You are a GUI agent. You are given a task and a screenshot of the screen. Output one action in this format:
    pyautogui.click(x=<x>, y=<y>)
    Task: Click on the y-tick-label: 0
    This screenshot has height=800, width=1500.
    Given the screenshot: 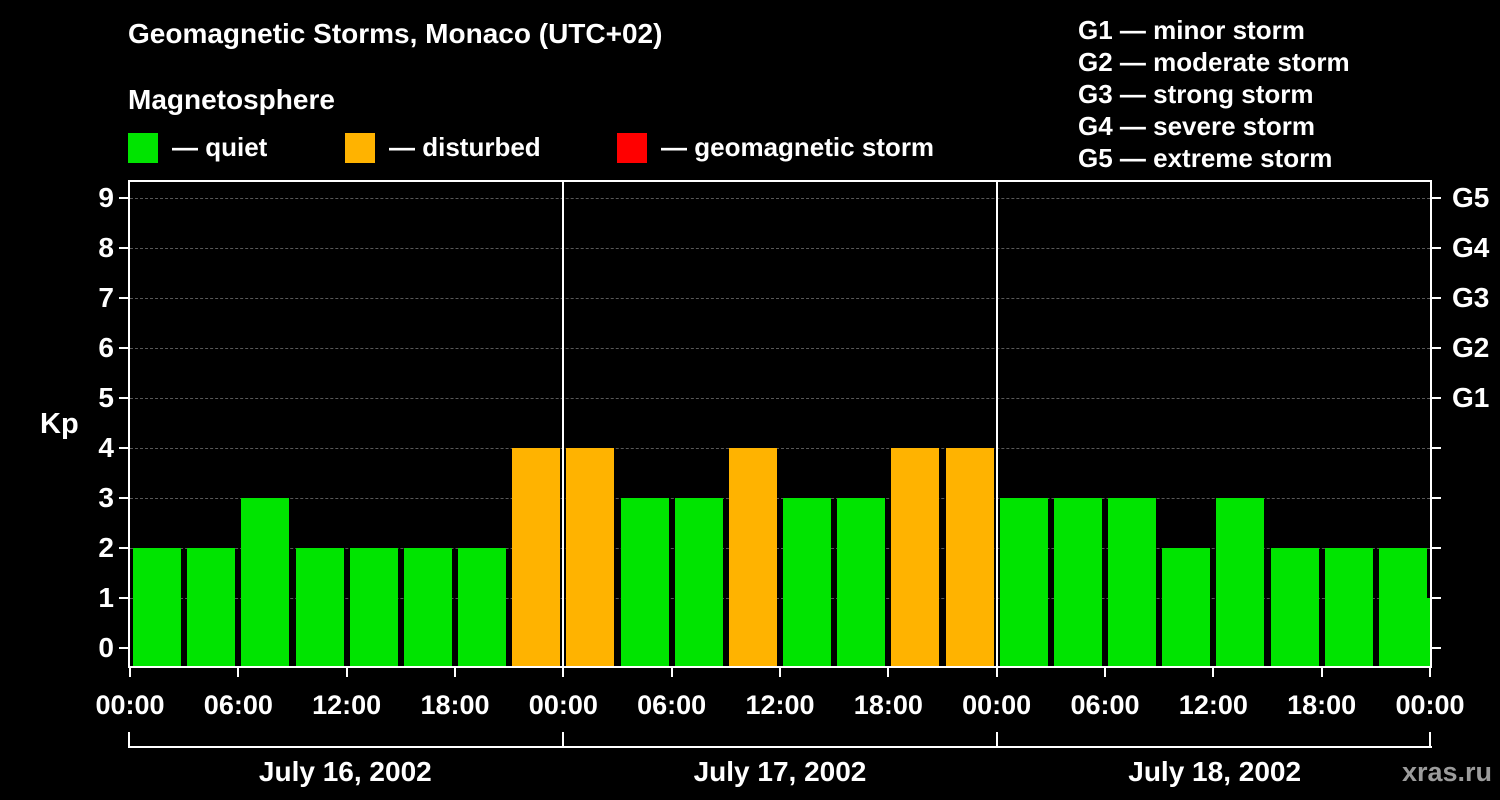 What is the action you would take?
    pyautogui.click(x=106, y=647)
    